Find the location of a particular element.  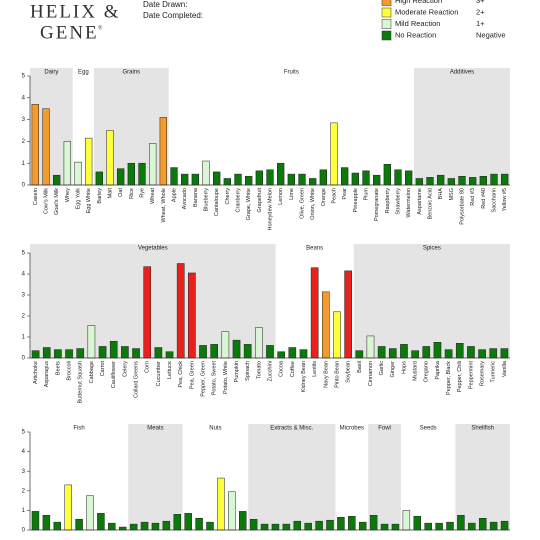

x-tick-label: Onion, White is located at coordinates (313, 204).